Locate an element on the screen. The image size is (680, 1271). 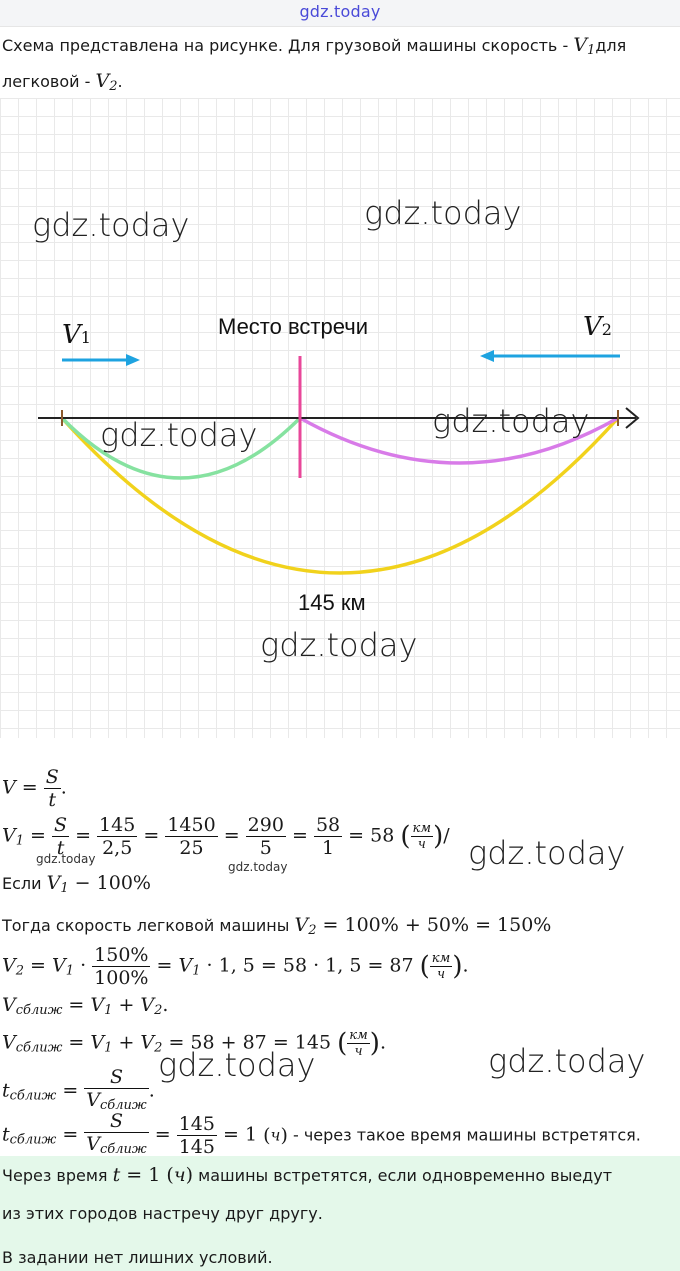
v2-arrow-head is located at coordinates (487, 356).